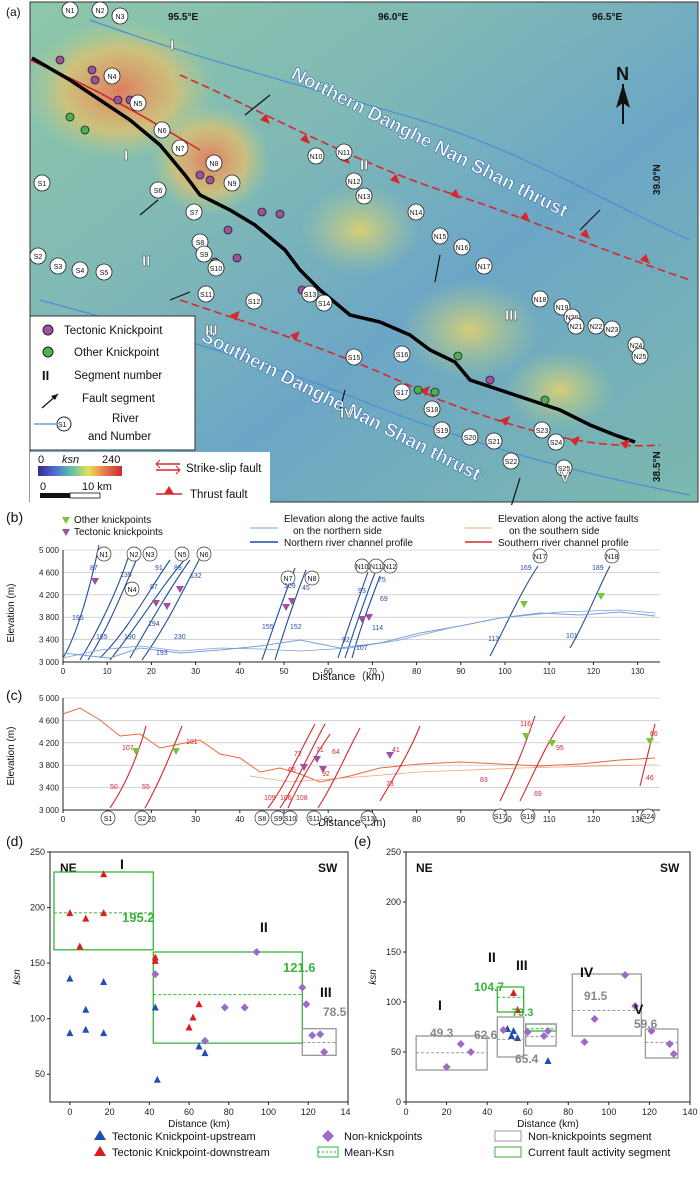 This screenshot has height=1184, width=700. What do you see at coordinates (522, 965) in the screenshot?
I see `segment-annotation: III` at bounding box center [522, 965].